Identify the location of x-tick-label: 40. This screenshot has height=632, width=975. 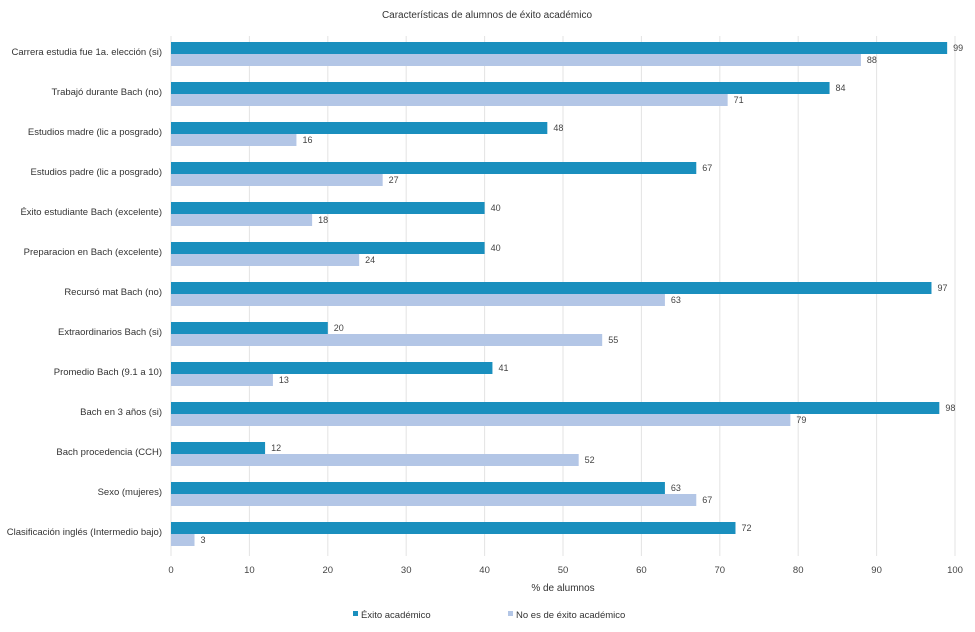
(484, 570).